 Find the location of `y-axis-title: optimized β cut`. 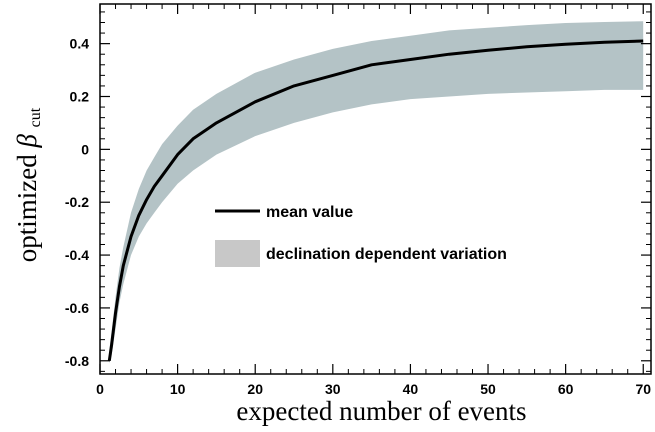

y-axis-title: optimized β cut is located at coordinates (28, 184).